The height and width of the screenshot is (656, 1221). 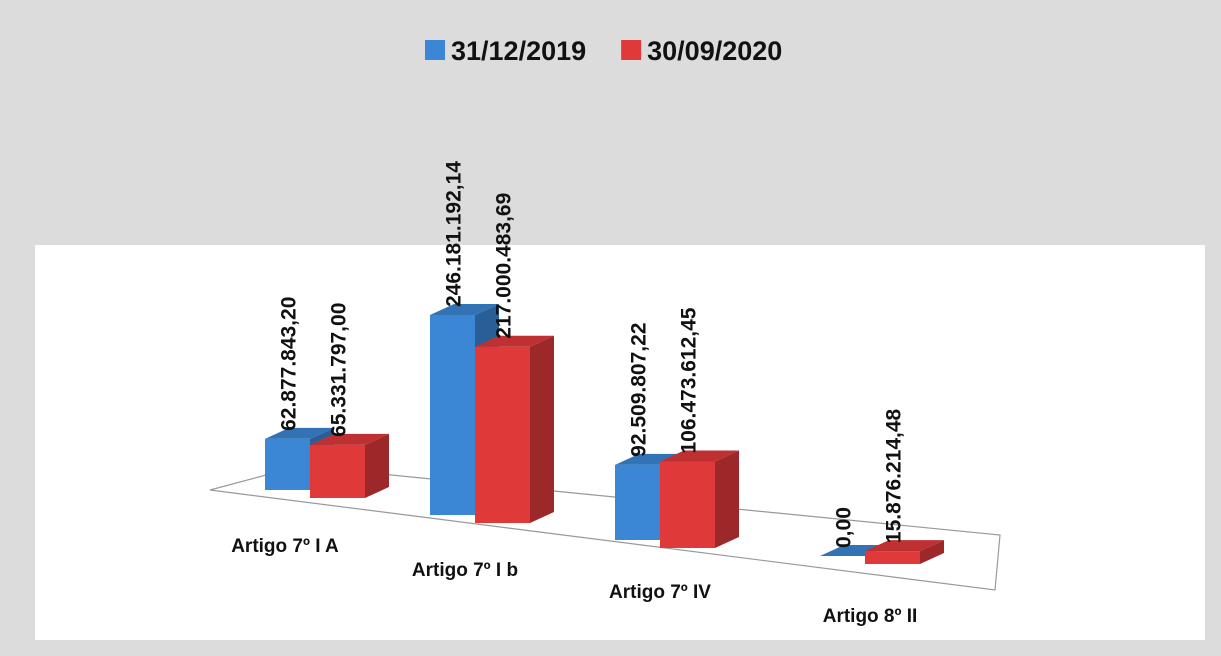 What do you see at coordinates (285, 546) in the screenshot?
I see `x-tick-label: Artigo 7º I A` at bounding box center [285, 546].